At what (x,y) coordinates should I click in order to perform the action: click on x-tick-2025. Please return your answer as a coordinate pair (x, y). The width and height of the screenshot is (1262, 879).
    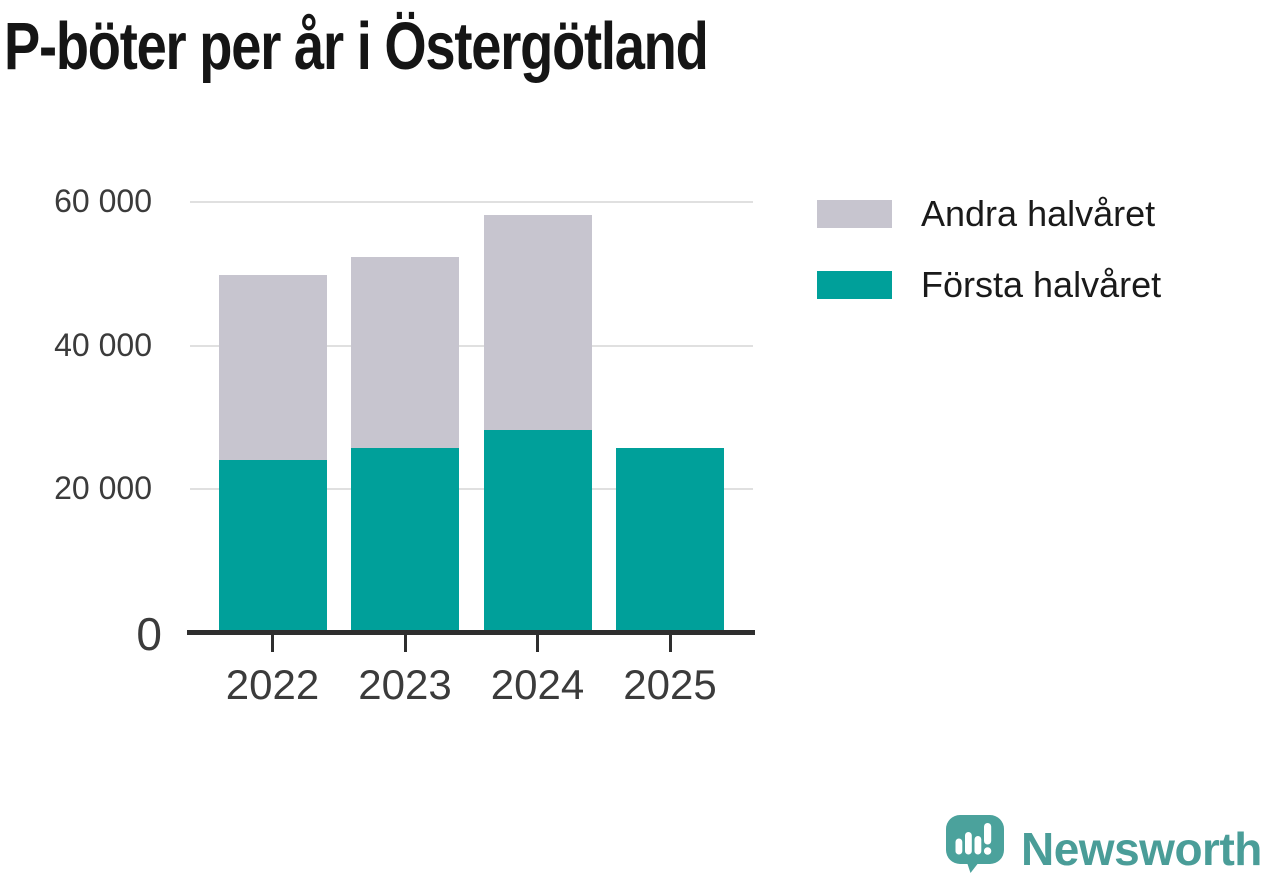
    Looking at the image, I should click on (670, 643).